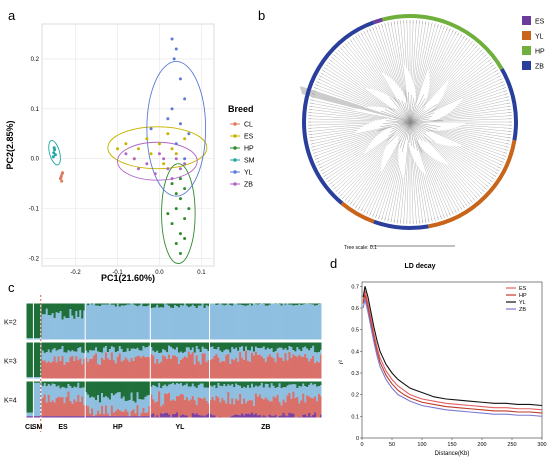 Image resolution: width=550 pixels, height=462 pixels. Describe the element at coordinates (357, 212) in the screenshot. I see `tree-ring-segment-yl` at that location.